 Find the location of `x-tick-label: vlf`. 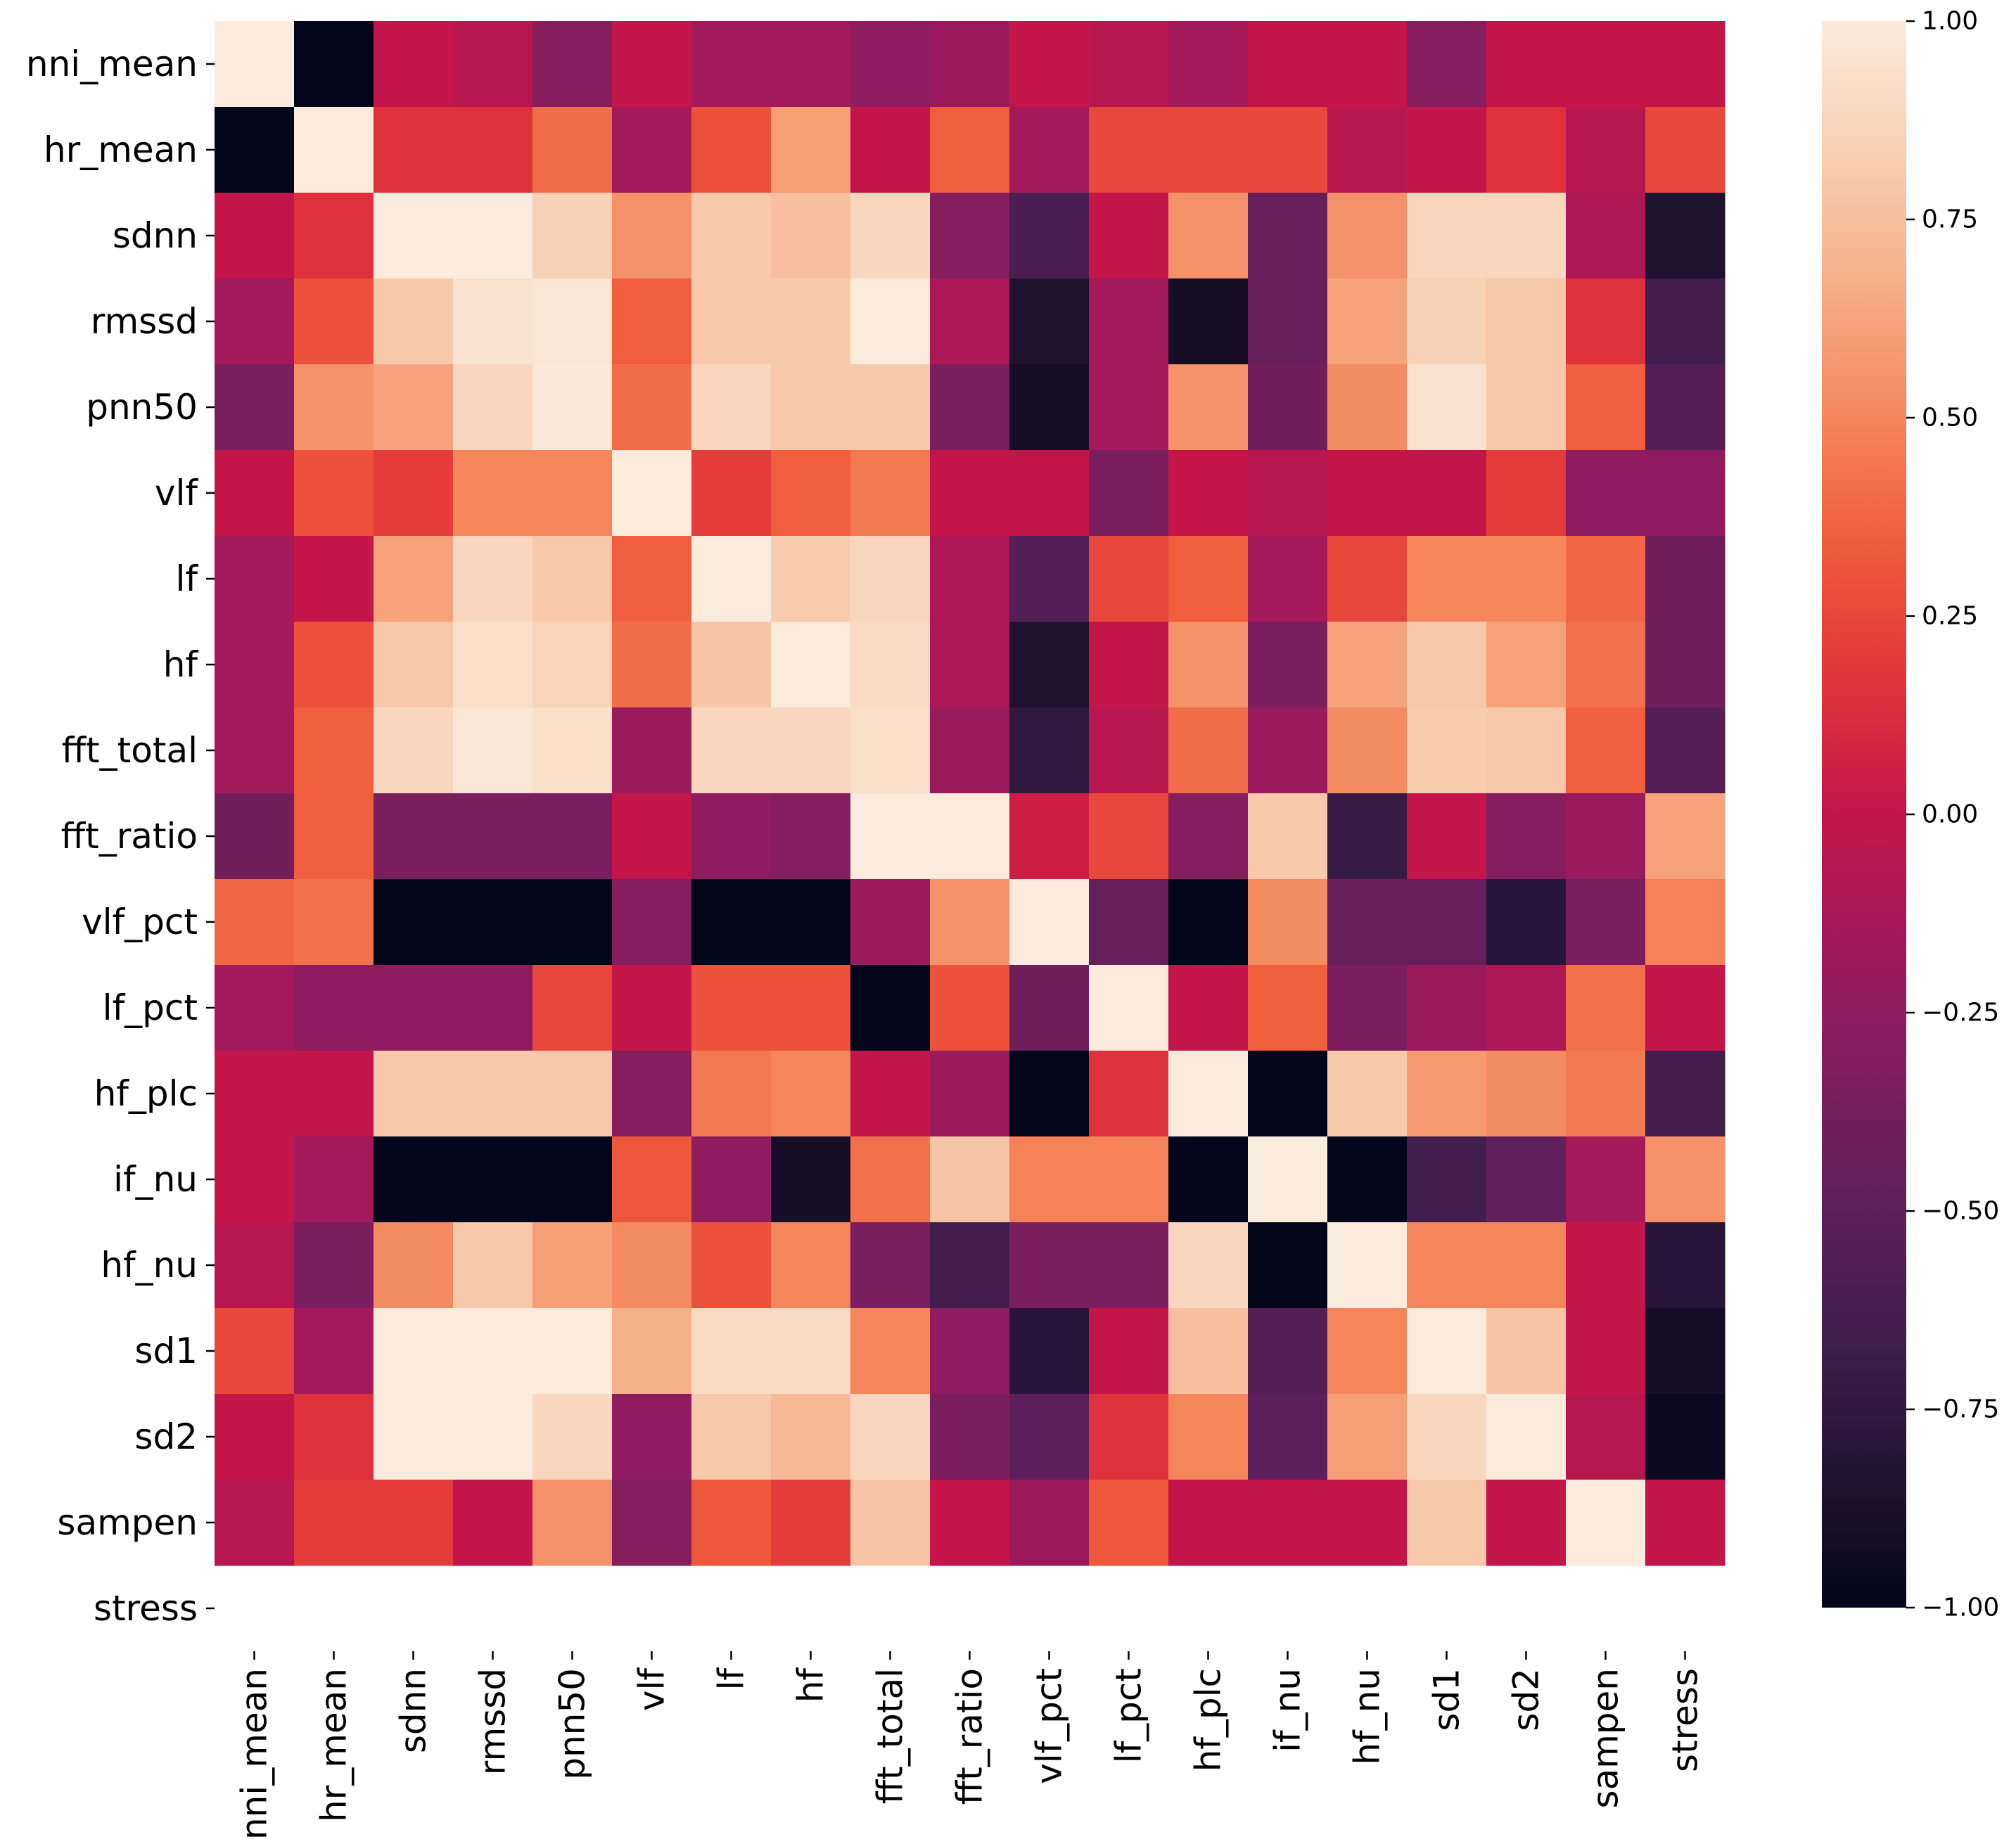

x-tick-label: vlf is located at coordinates (652, 1689).